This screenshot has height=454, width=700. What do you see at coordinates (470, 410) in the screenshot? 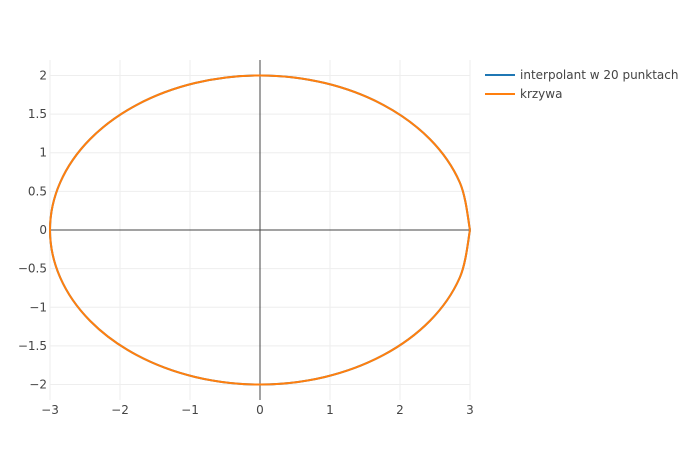
I see `x-tick-label: 3` at bounding box center [470, 410].